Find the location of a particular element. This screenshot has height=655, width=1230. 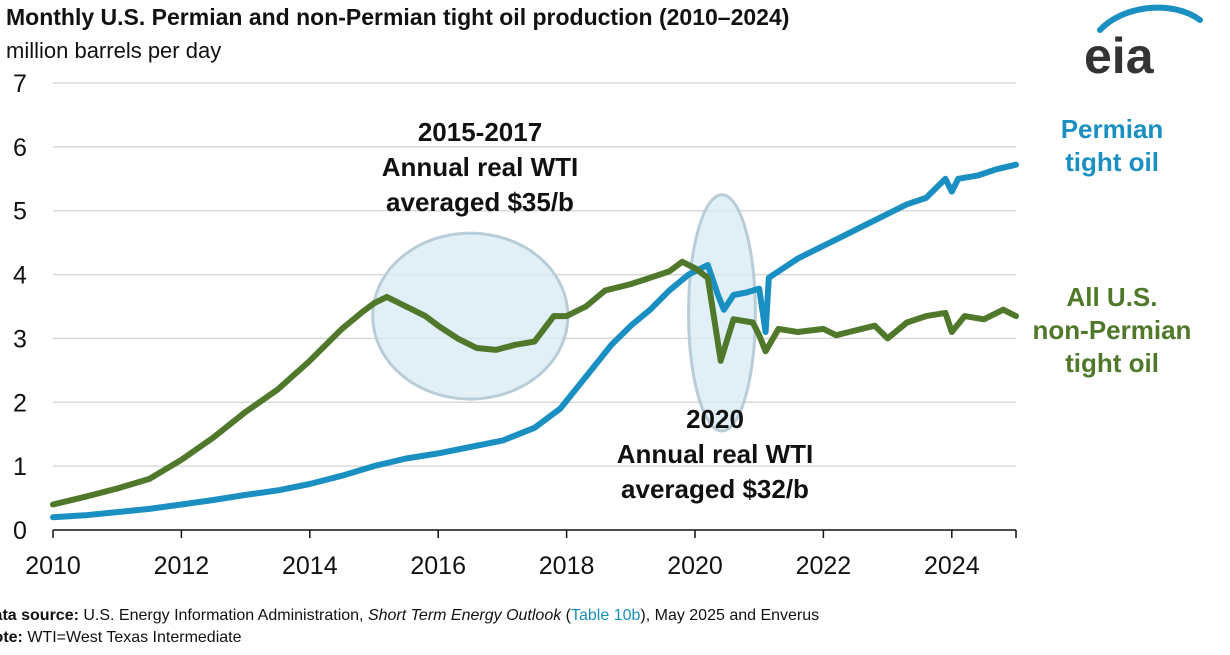

permian-label-line-2: tight oil is located at coordinates (1112, 162).